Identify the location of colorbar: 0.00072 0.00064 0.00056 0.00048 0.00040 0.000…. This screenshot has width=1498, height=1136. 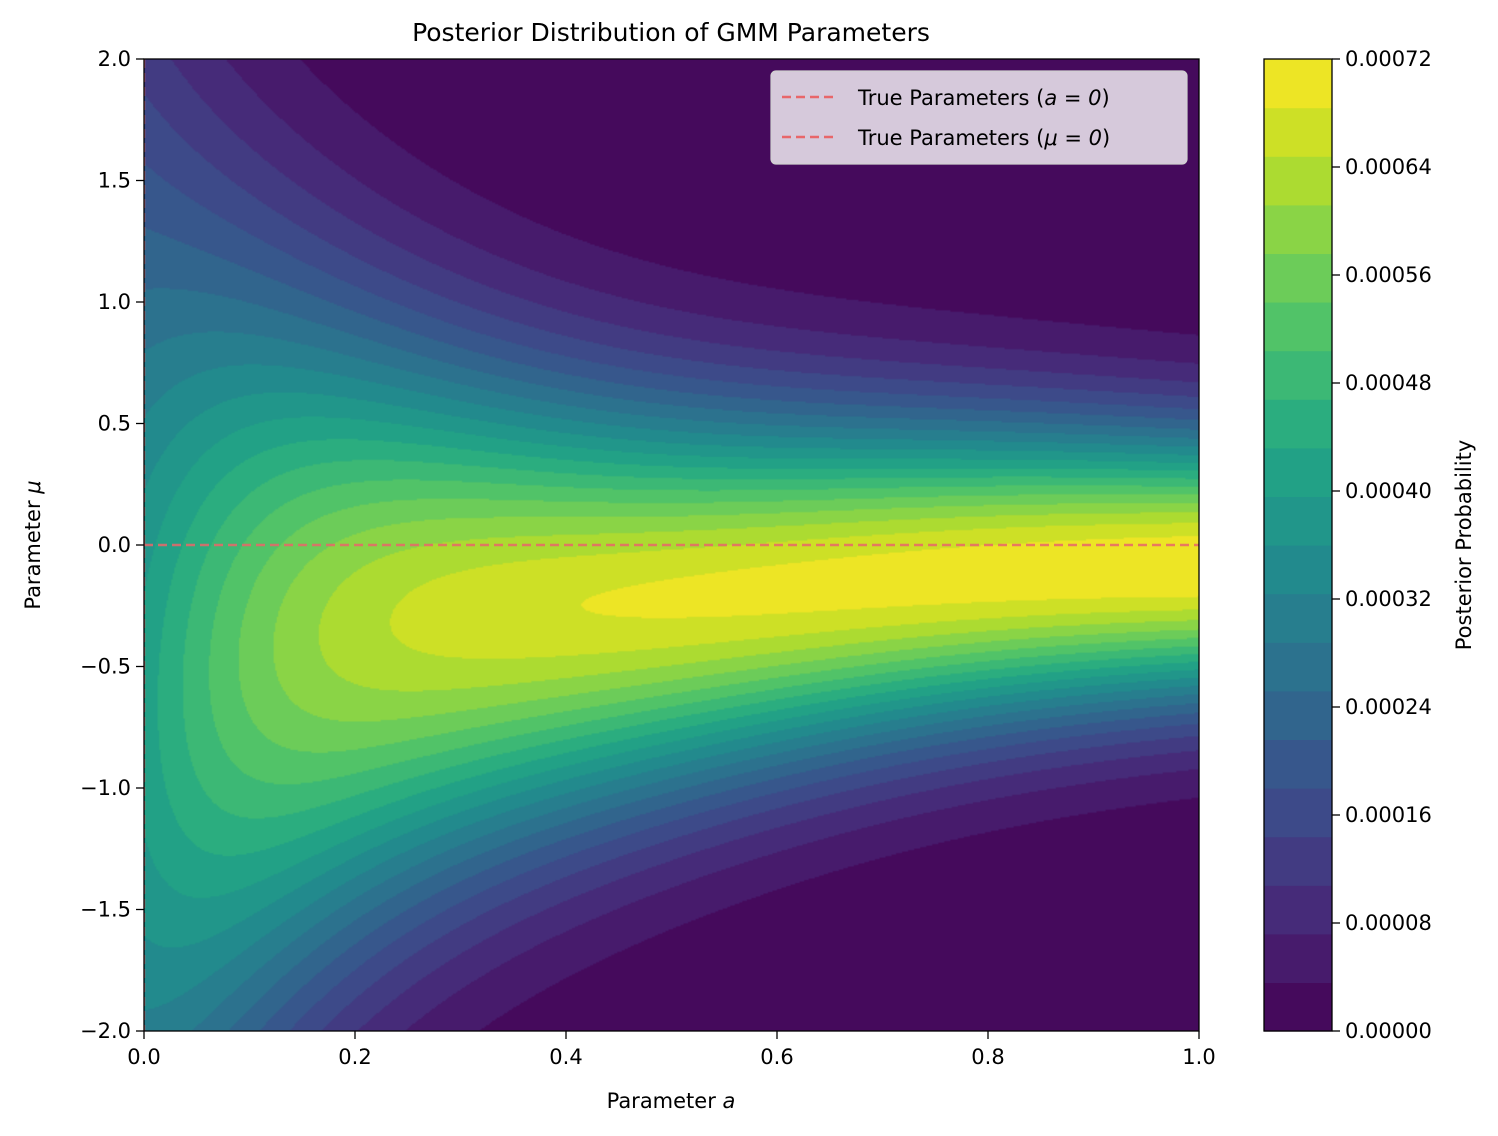
(1369, 545).